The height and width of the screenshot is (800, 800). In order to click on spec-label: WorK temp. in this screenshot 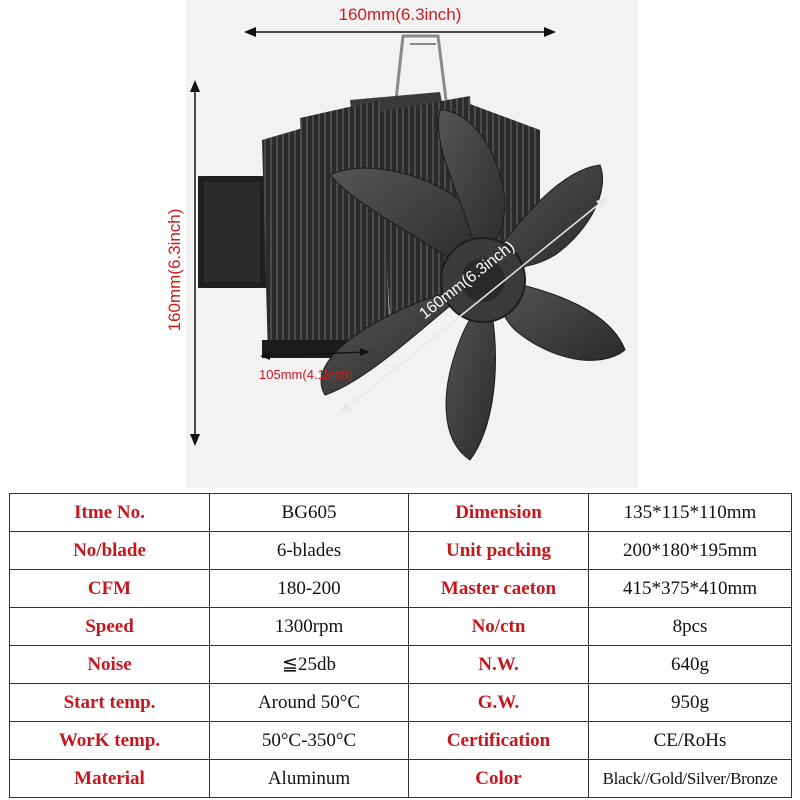, I will do `click(109, 740)`.